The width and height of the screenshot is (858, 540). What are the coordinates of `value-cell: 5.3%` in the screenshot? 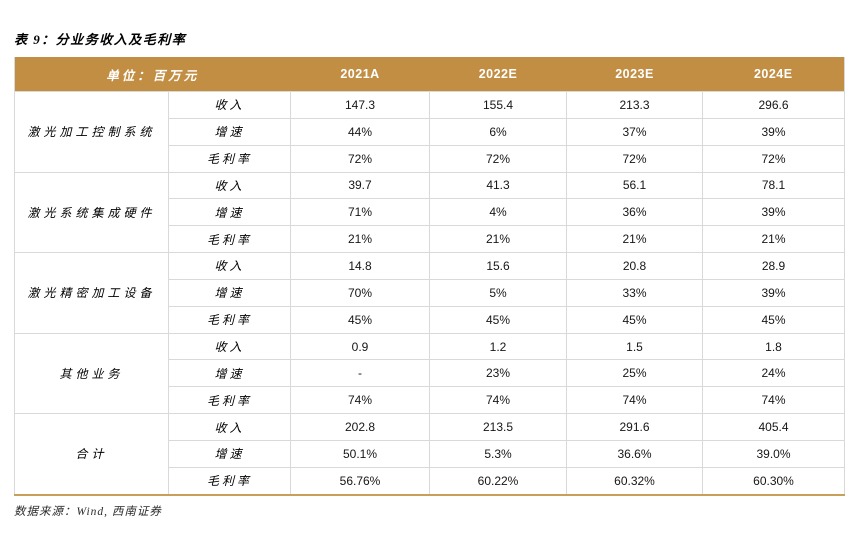 It's located at (498, 453).